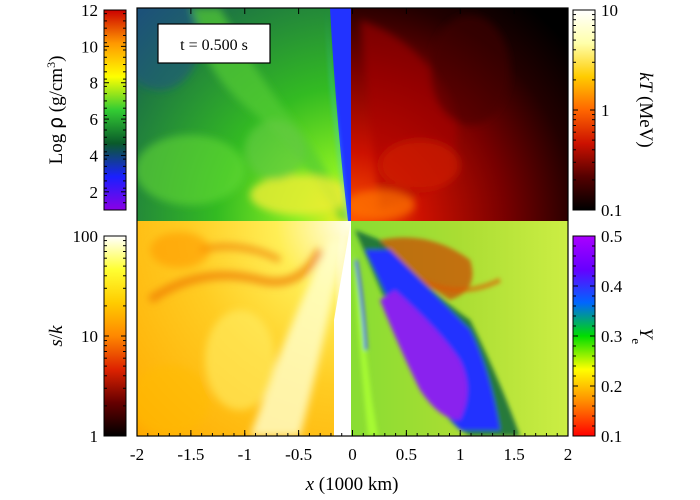  Describe the element at coordinates (94, 192) in the screenshot. I see `density-tick-label: 2` at that location.